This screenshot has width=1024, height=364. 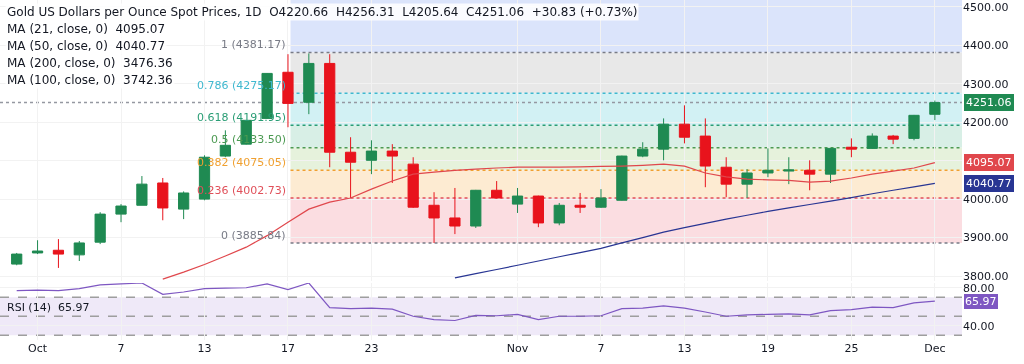 I want to click on y-tick-label: 4200.00, so click(x=986, y=123).